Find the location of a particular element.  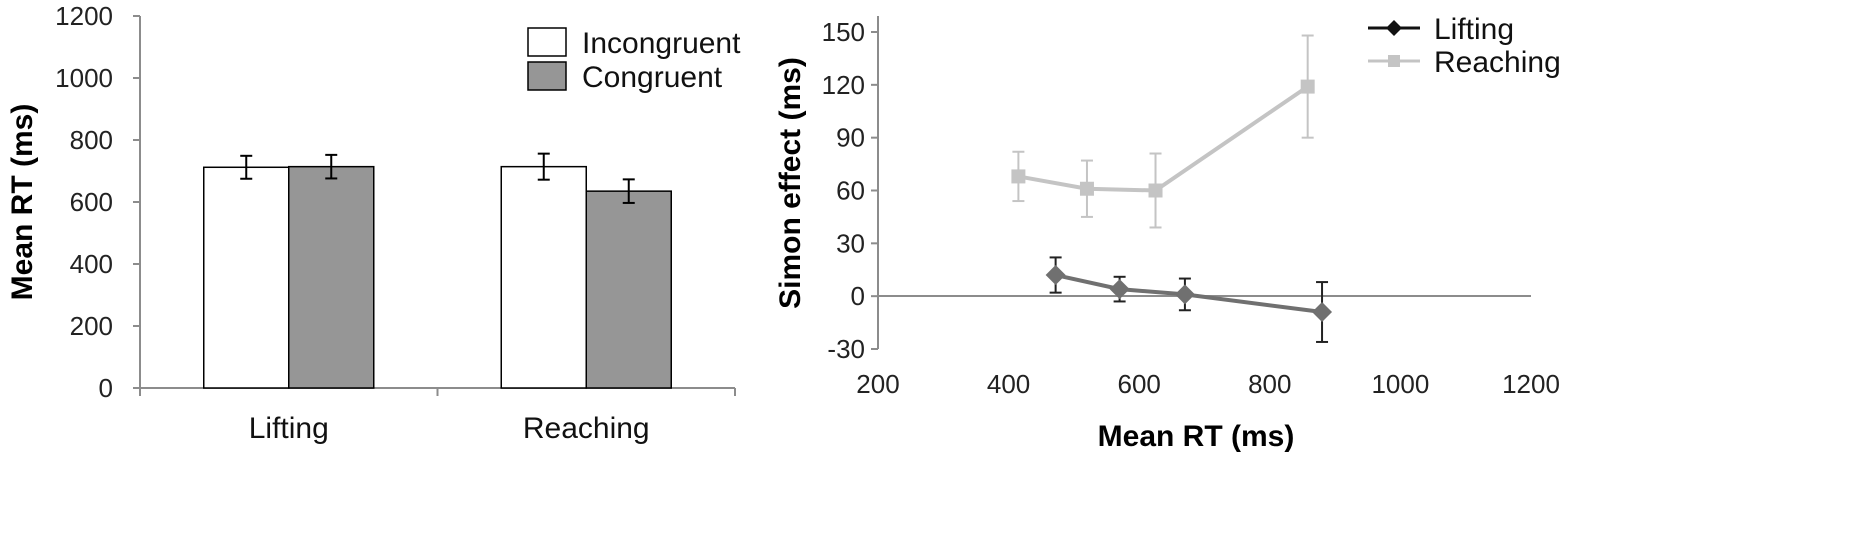

bar-congruent-lifting is located at coordinates (331, 277).